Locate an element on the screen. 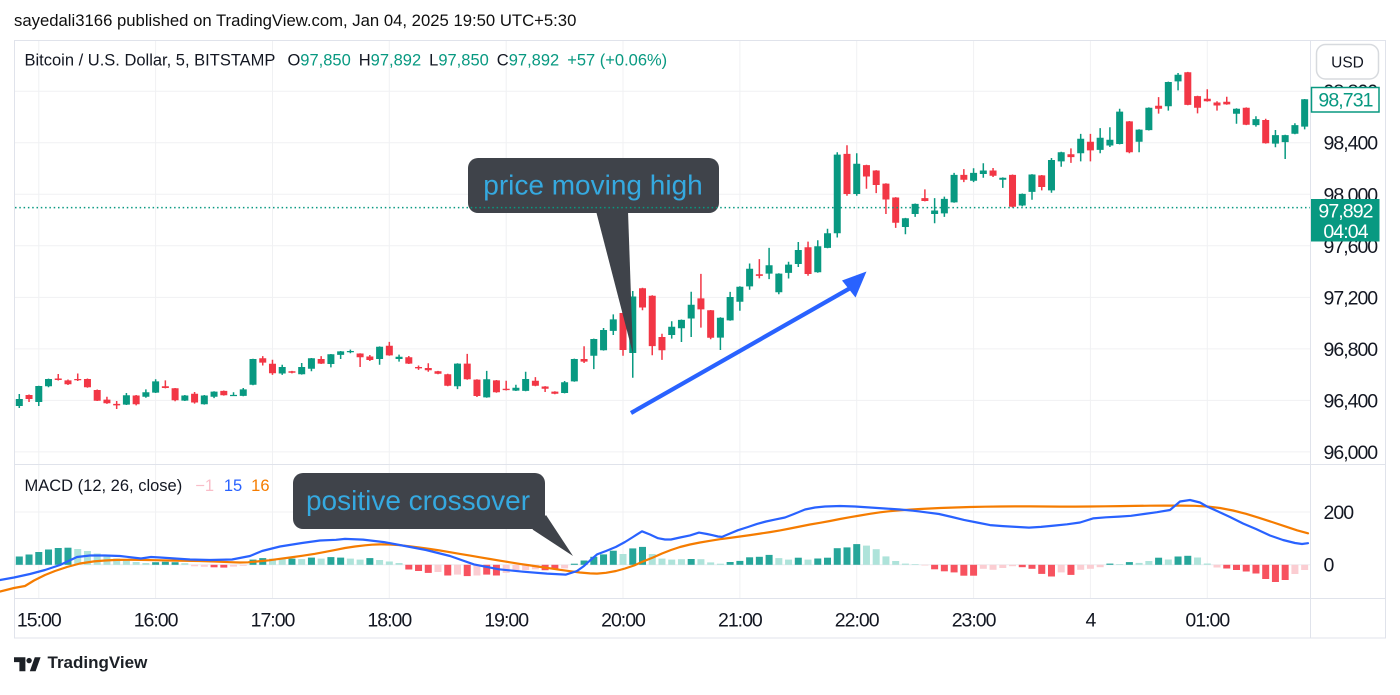 The width and height of the screenshot is (1400, 695). svg-text: TradingView is located at coordinates (98, 662).